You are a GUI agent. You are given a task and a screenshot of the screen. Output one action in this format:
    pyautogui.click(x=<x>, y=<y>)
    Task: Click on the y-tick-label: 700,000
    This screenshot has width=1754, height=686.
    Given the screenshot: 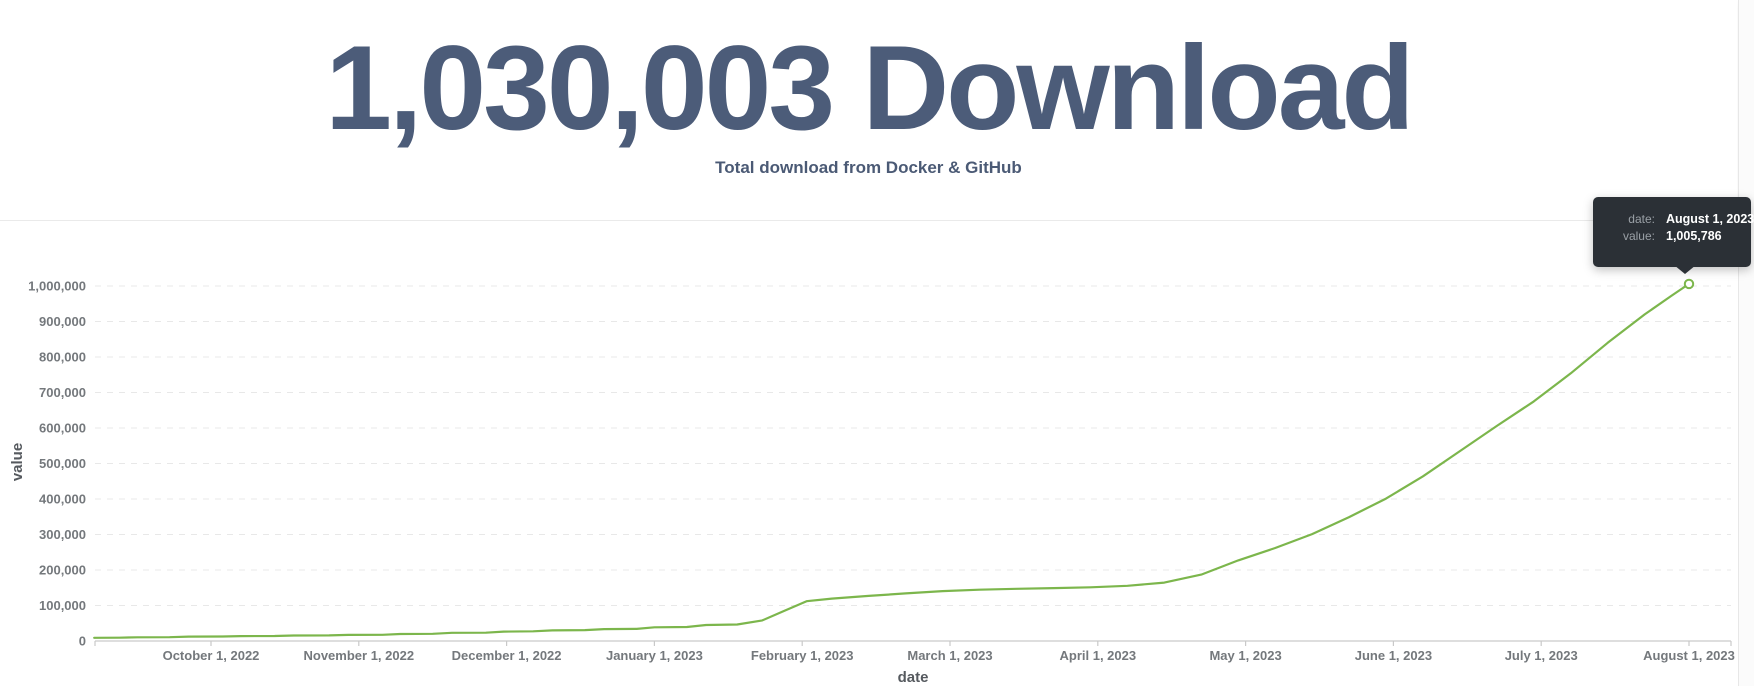 What is the action you would take?
    pyautogui.click(x=62, y=392)
    